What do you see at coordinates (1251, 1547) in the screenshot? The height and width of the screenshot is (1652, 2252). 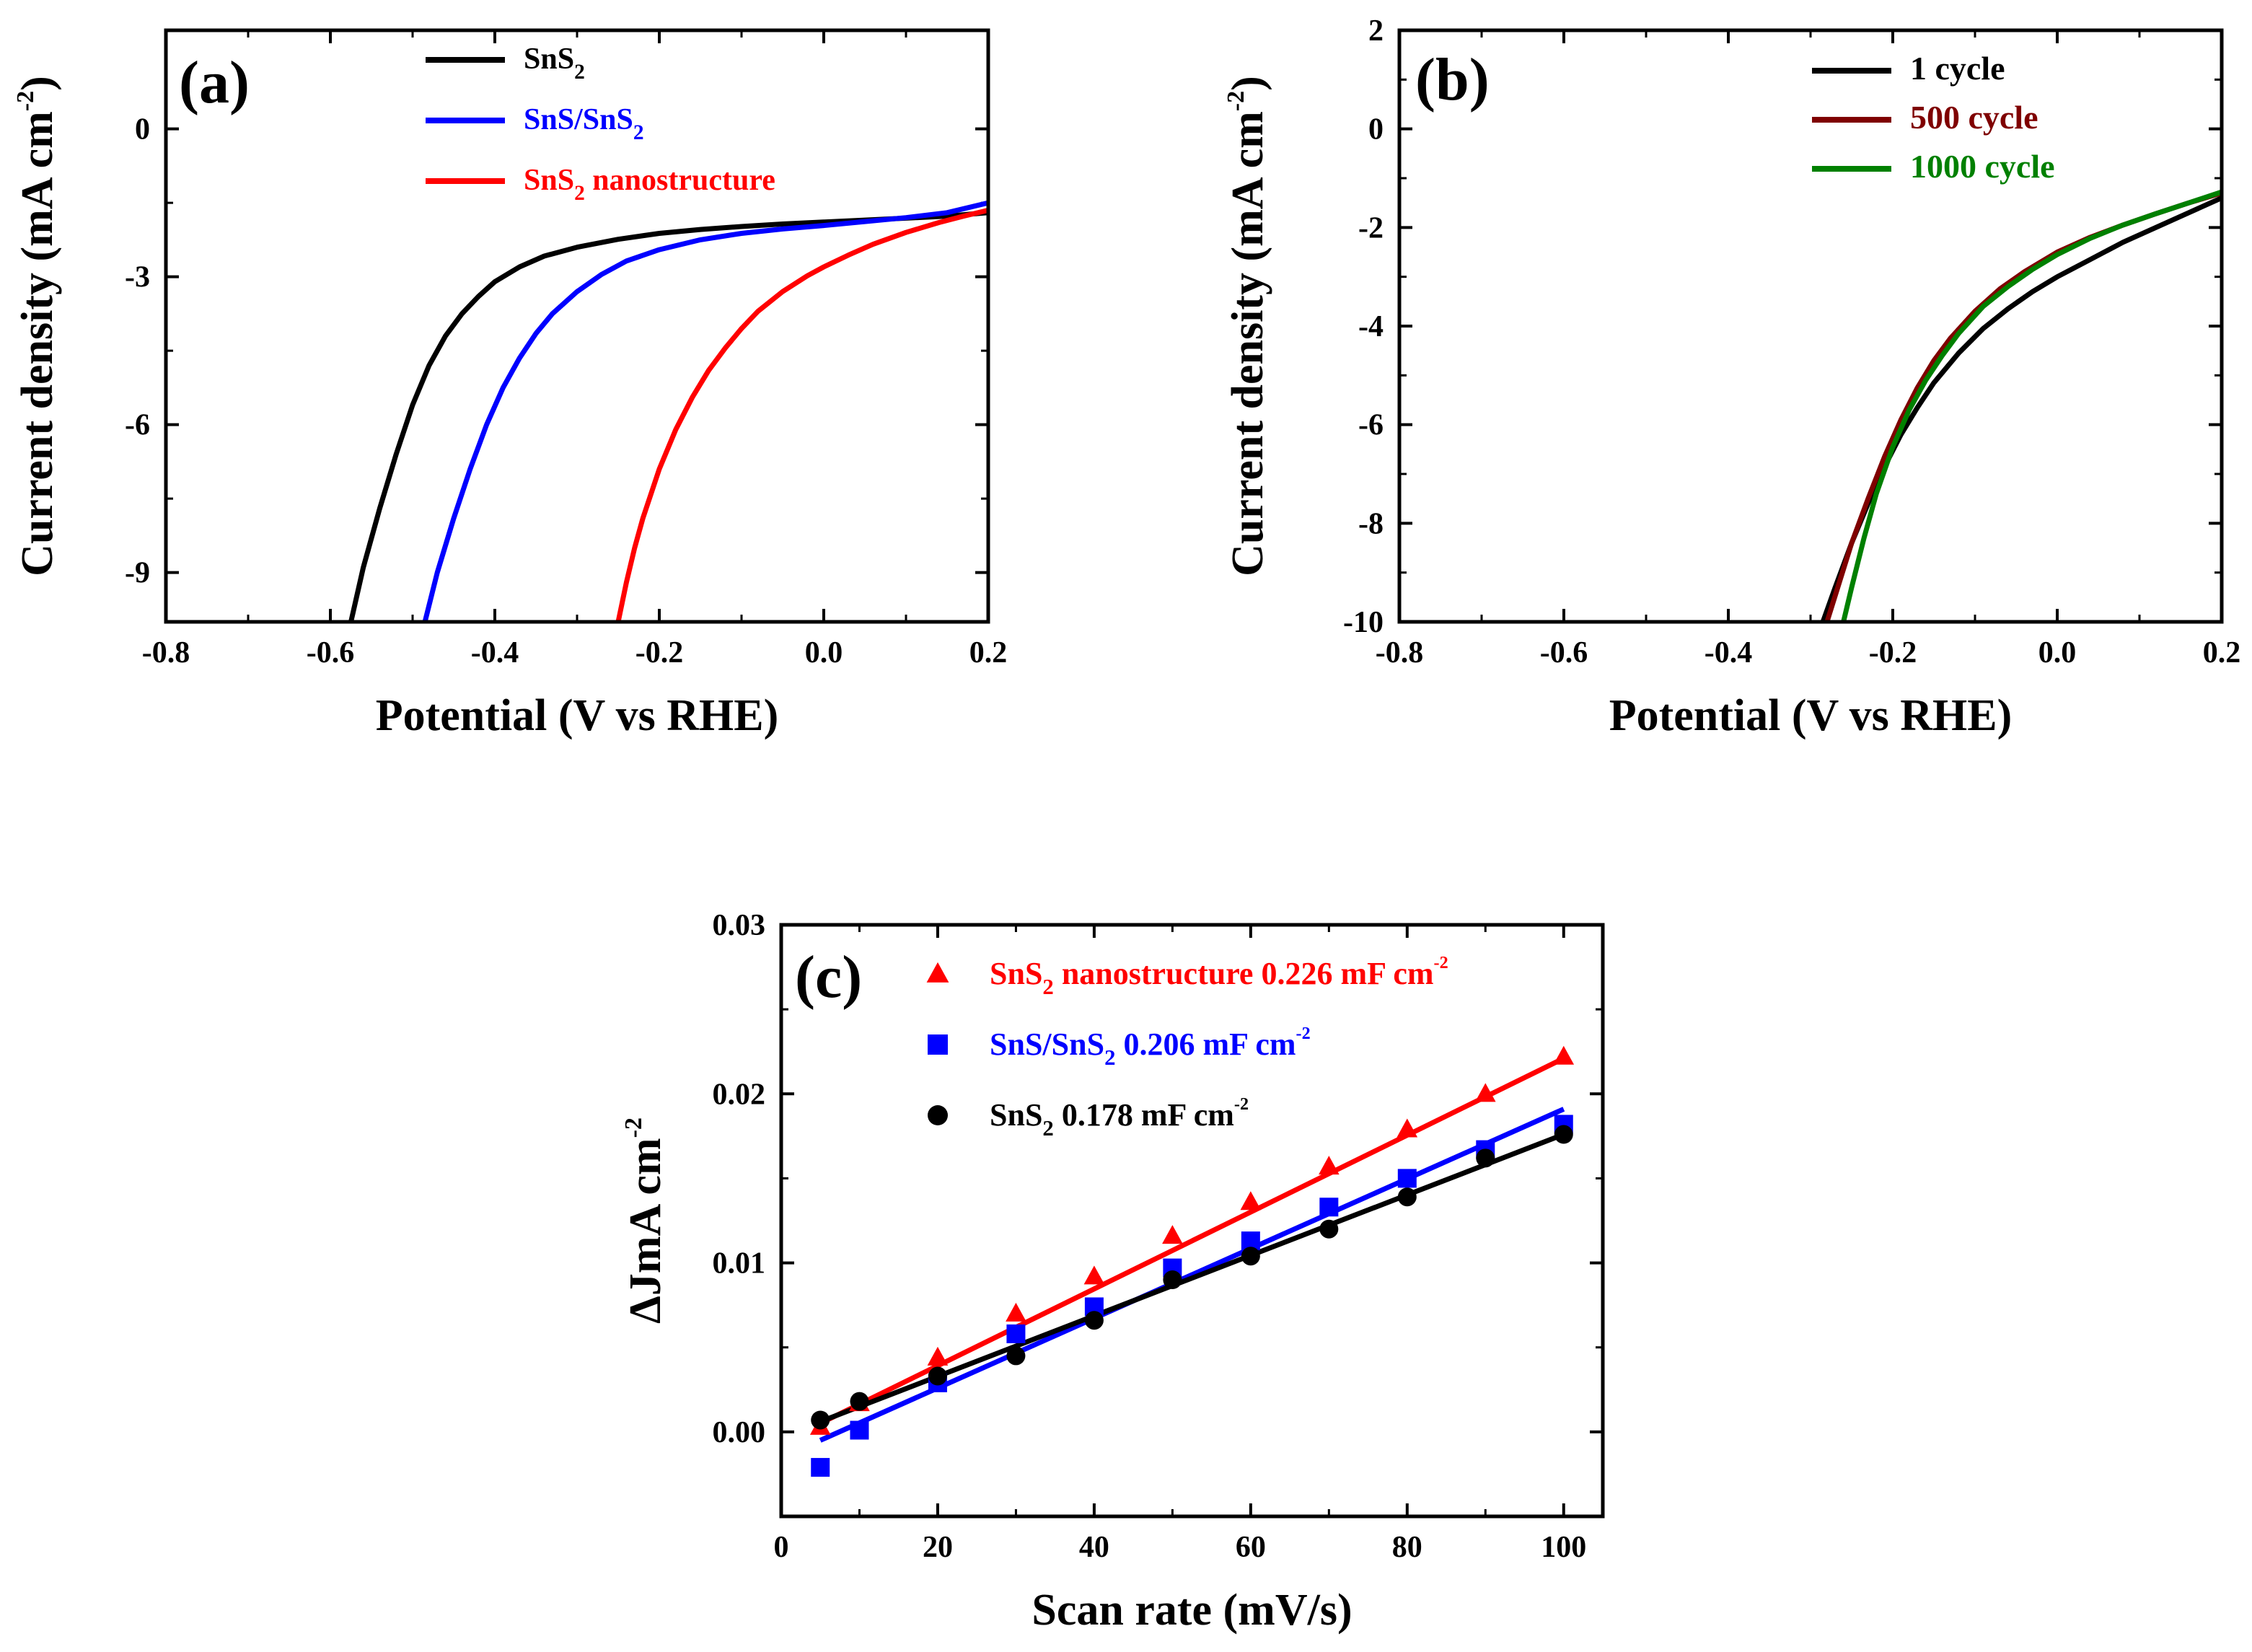 I see `x-tick-label: 60` at bounding box center [1251, 1547].